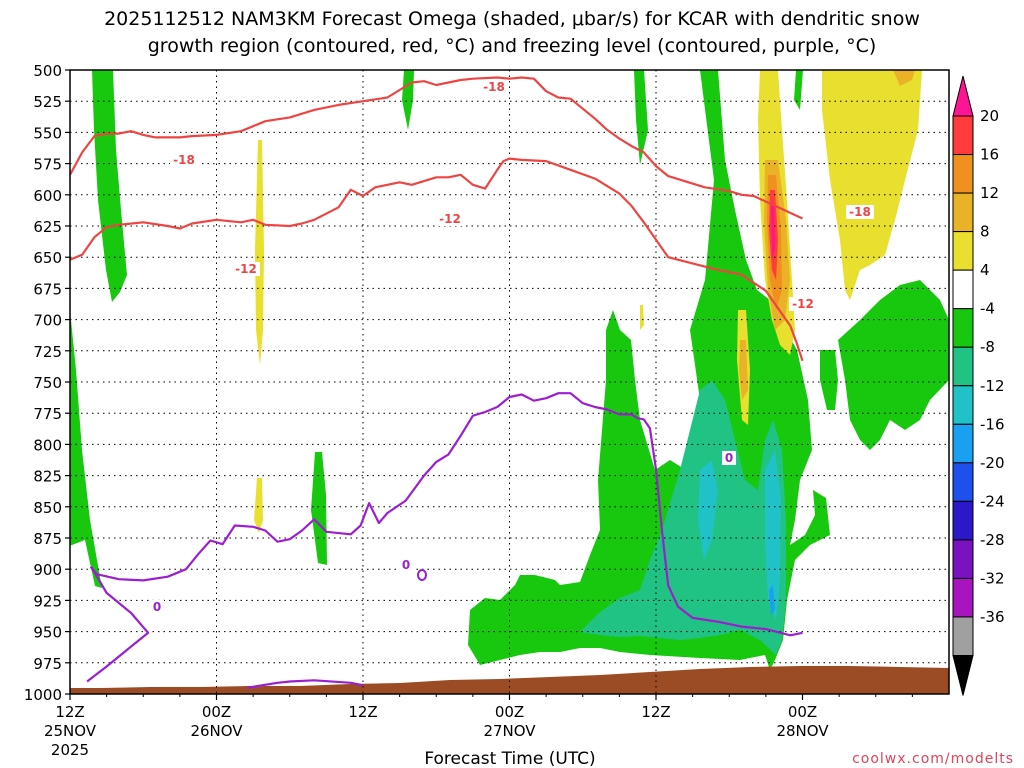 The width and height of the screenshot is (1024, 768). I want to click on x-tick-label-date: 26NOV, so click(216, 731).